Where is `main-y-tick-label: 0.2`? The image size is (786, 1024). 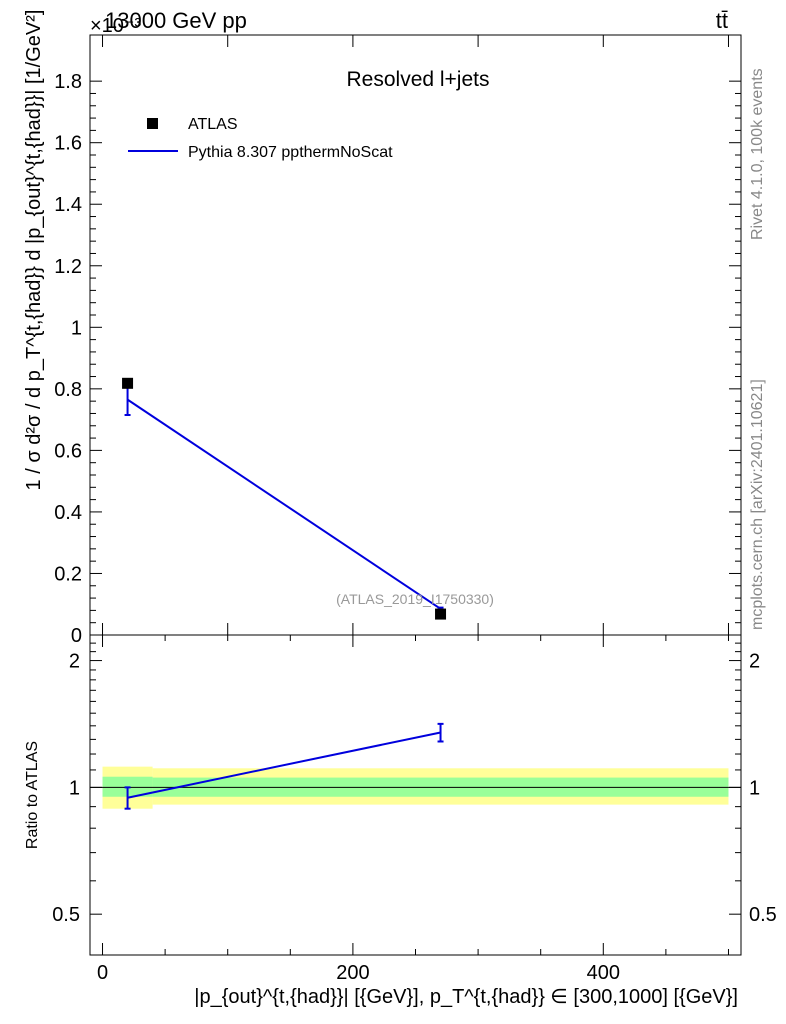 main-y-tick-label: 0.2 is located at coordinates (68, 574).